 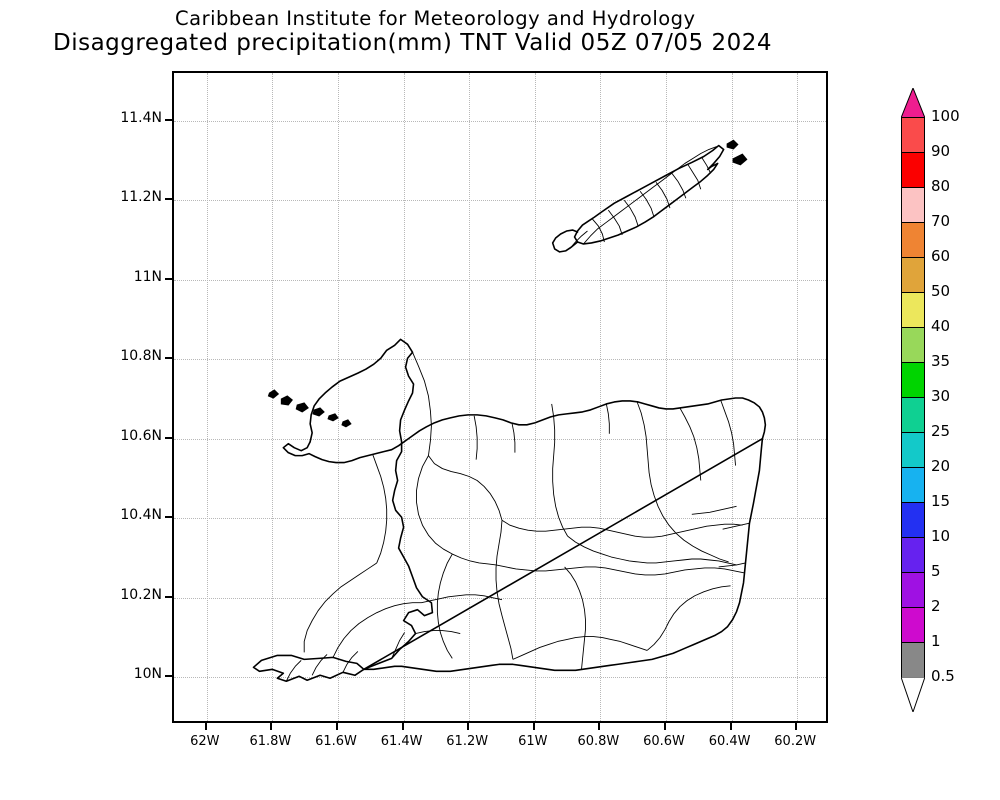 I want to click on x-axis-tick-label: 60.6W, so click(x=664, y=741).